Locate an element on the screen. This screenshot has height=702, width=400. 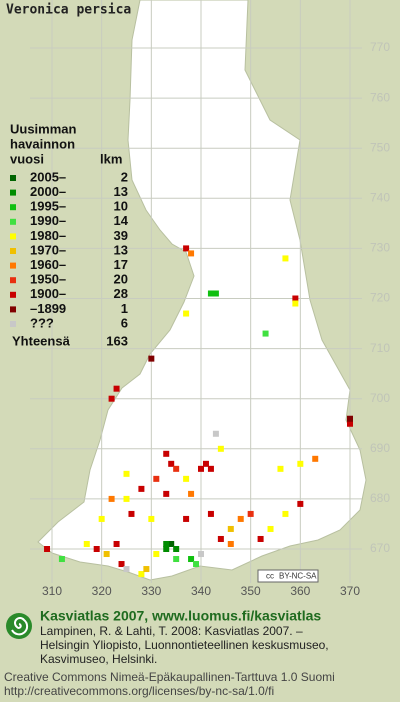
legend-label: 1980– is located at coordinates (48, 235).